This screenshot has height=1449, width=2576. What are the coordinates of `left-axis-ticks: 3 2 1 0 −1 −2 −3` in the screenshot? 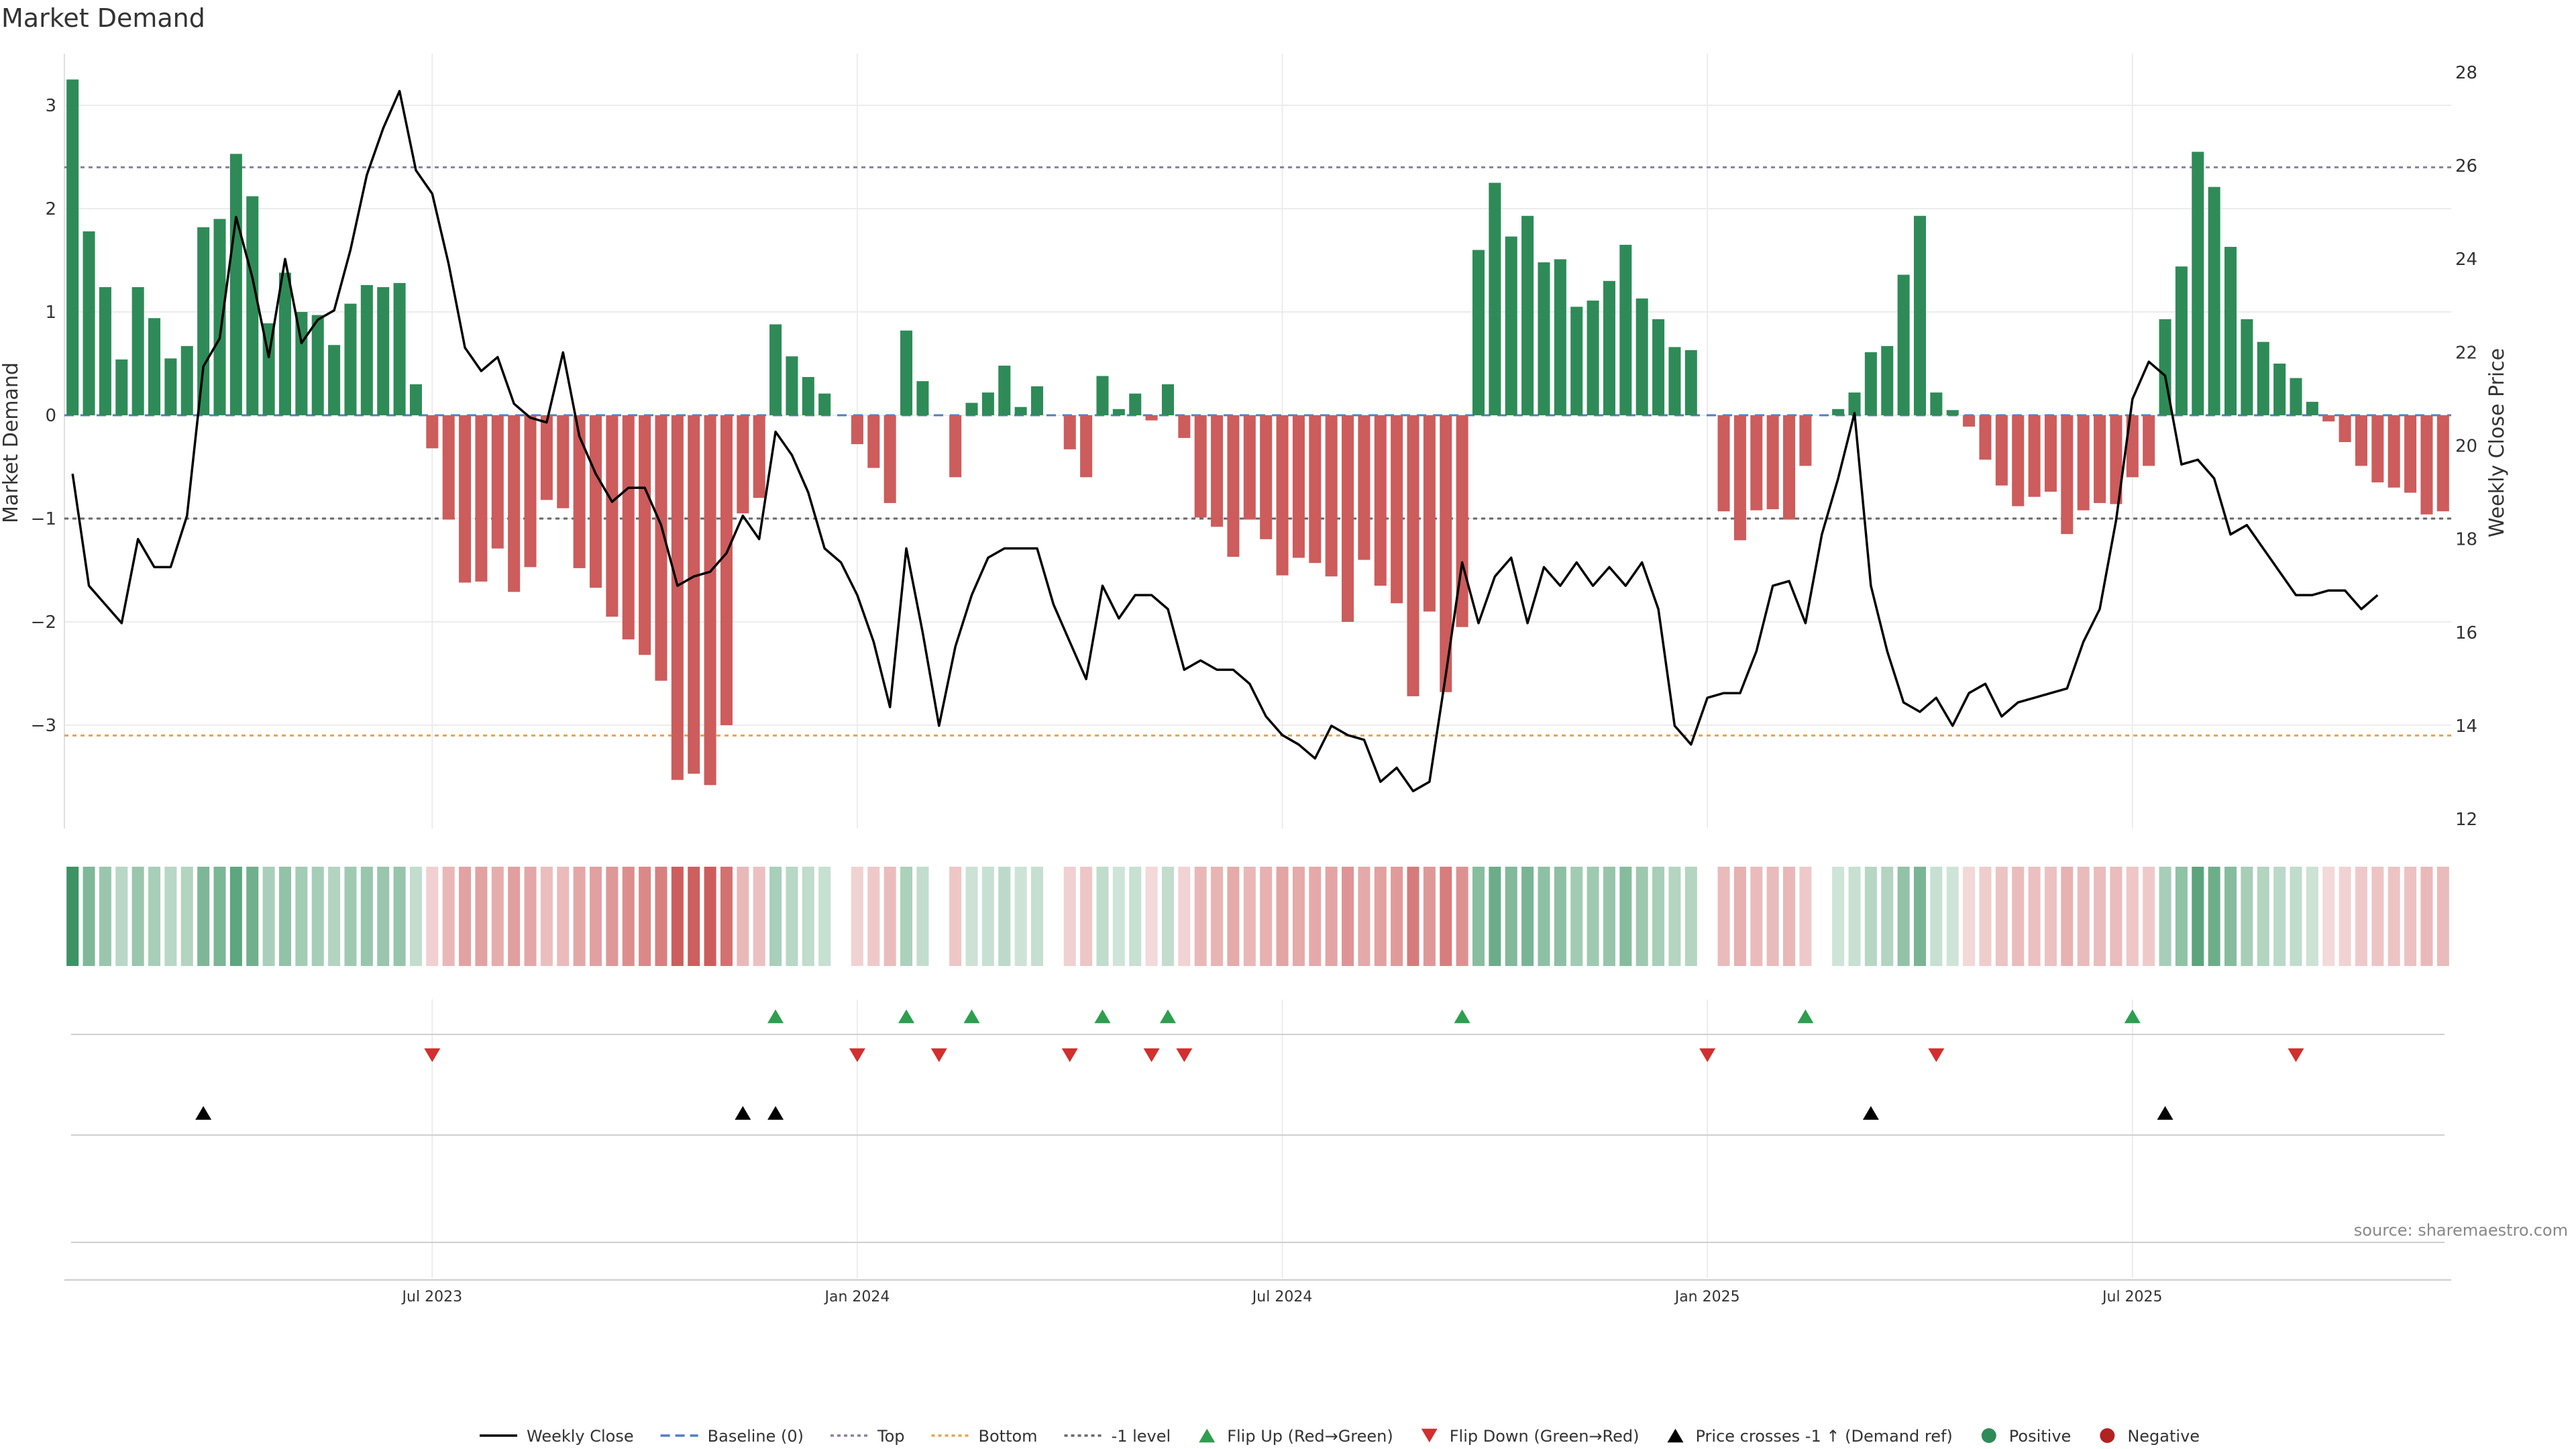 It's located at (43, 416).